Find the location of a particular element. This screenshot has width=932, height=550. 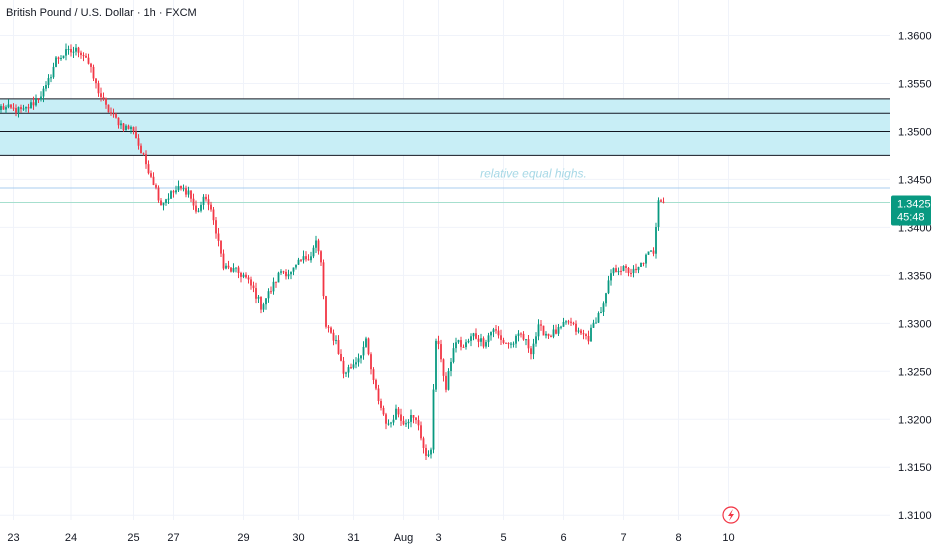

x-tick-label: 24 is located at coordinates (71, 538).